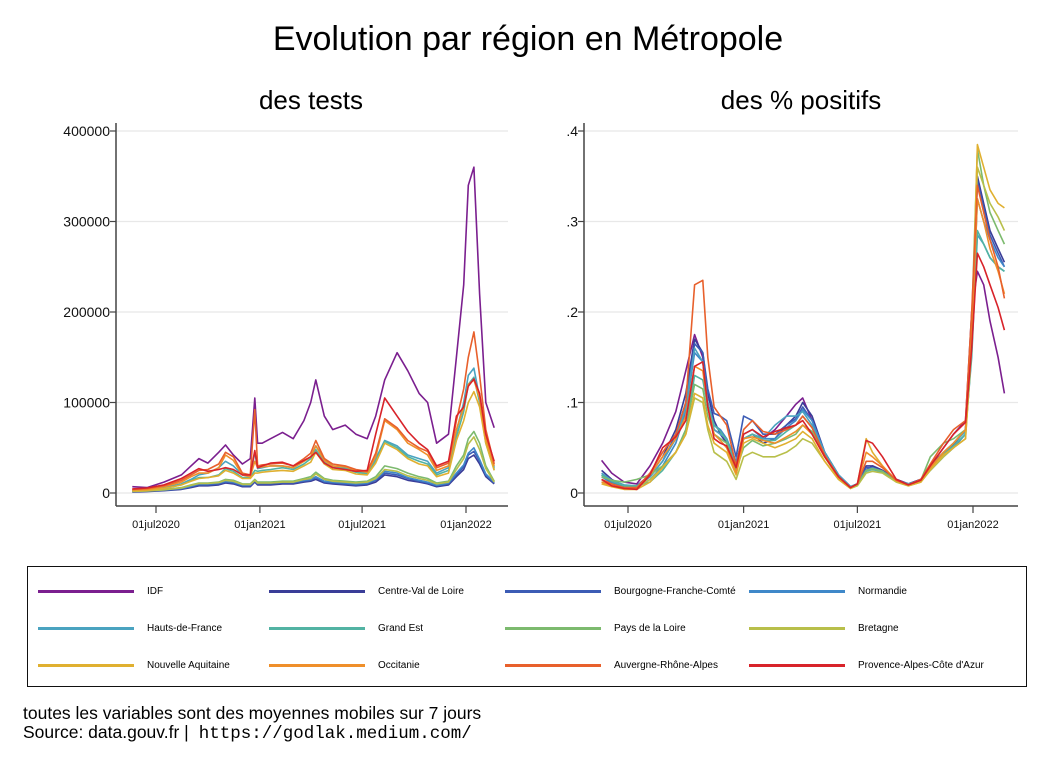  What do you see at coordinates (106, 732) in the screenshot?
I see `source-label: Source: data.gouv.fr |` at bounding box center [106, 732].